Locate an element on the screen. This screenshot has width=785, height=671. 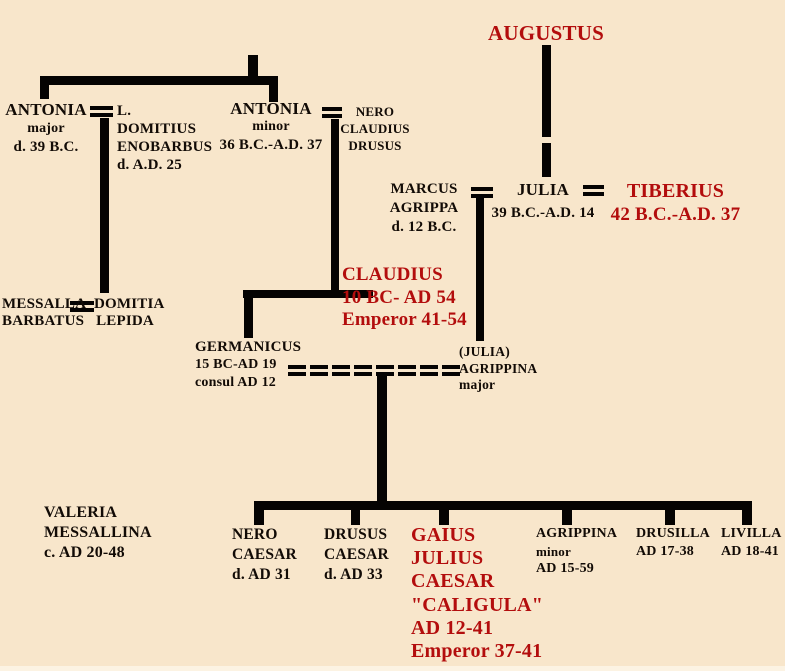
person-name: ENOBARBUS is located at coordinates (165, 147).